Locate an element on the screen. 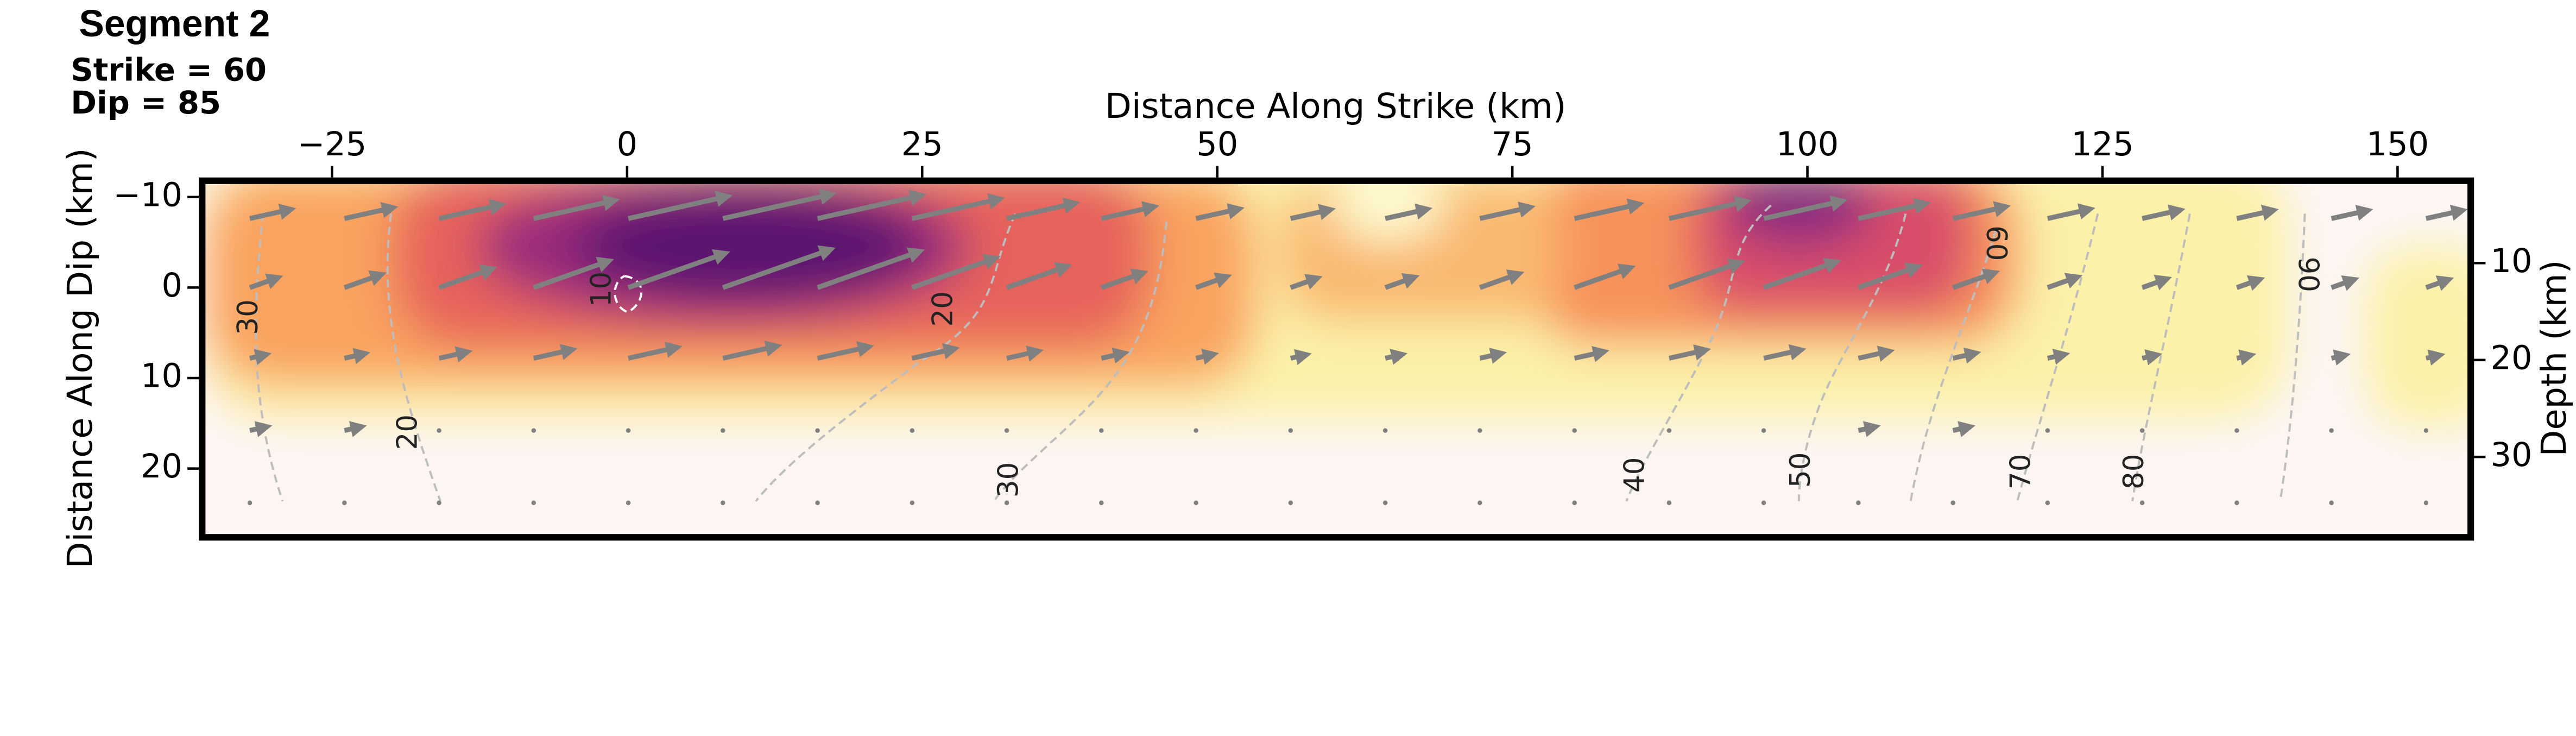  contour-label: 90 is located at coordinates (2308, 274).